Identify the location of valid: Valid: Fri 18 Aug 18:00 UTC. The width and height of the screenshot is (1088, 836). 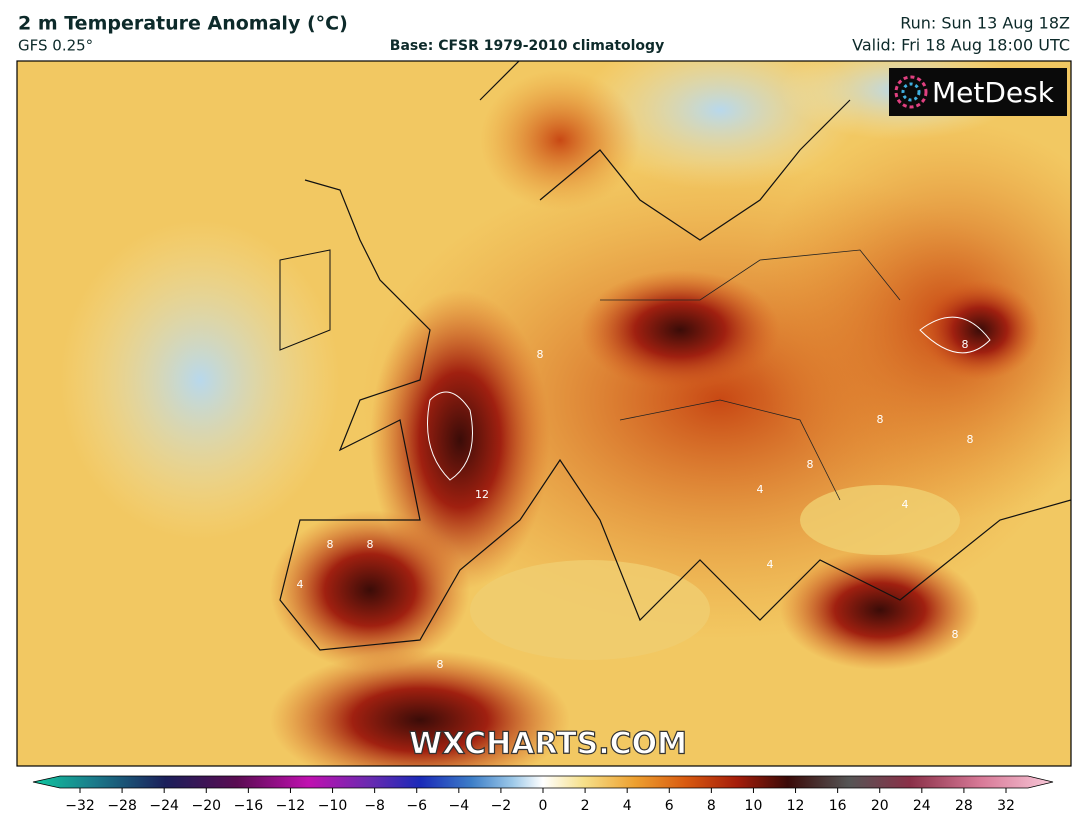
(961, 45).